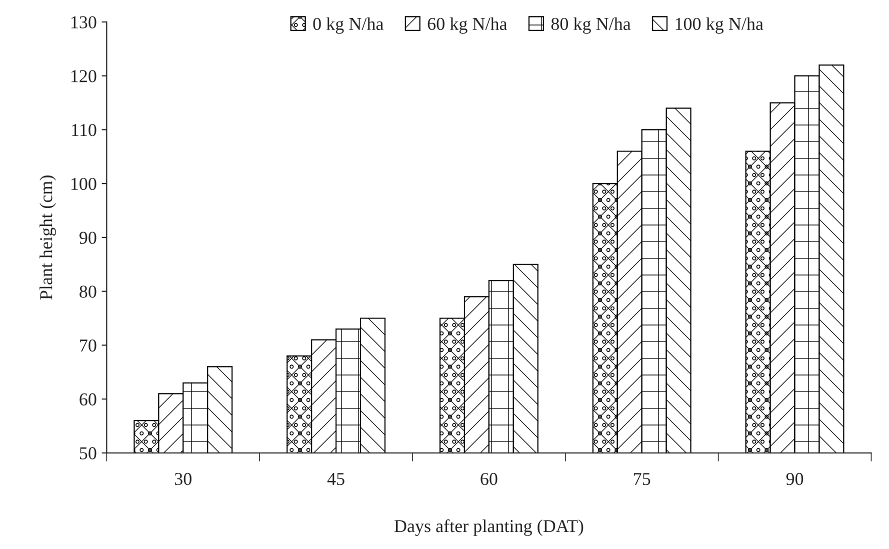 This screenshot has height=549, width=889. Describe the element at coordinates (489, 527) in the screenshot. I see `x-axis-title: Days after planting (DAT)` at that location.